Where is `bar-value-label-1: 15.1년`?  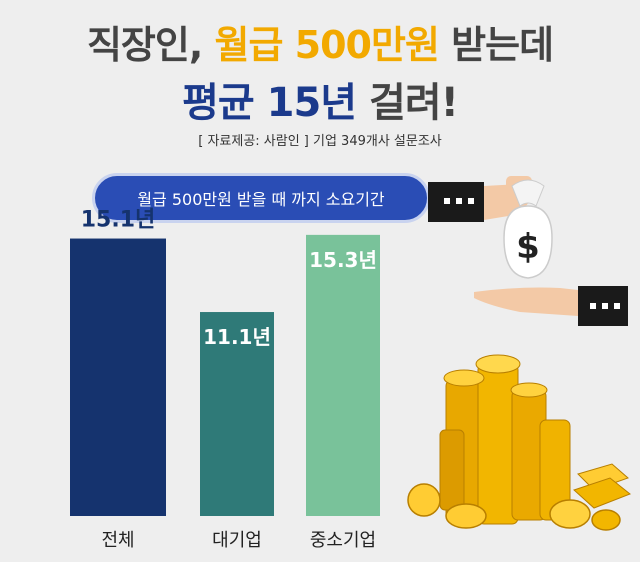
bar-value-label-1: 15.1년 is located at coordinates (118, 220).